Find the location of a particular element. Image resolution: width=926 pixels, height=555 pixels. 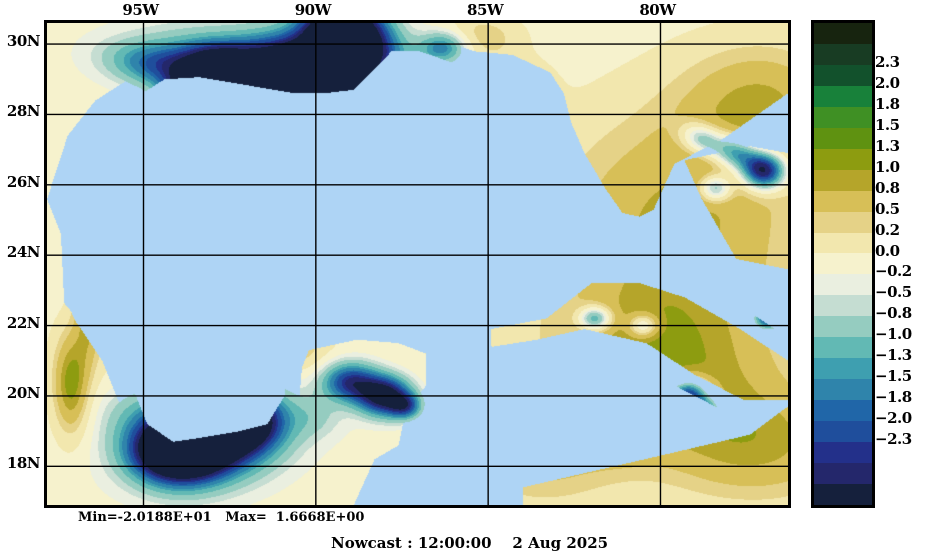

colorbar-tick: 0.2 is located at coordinates (887, 229).